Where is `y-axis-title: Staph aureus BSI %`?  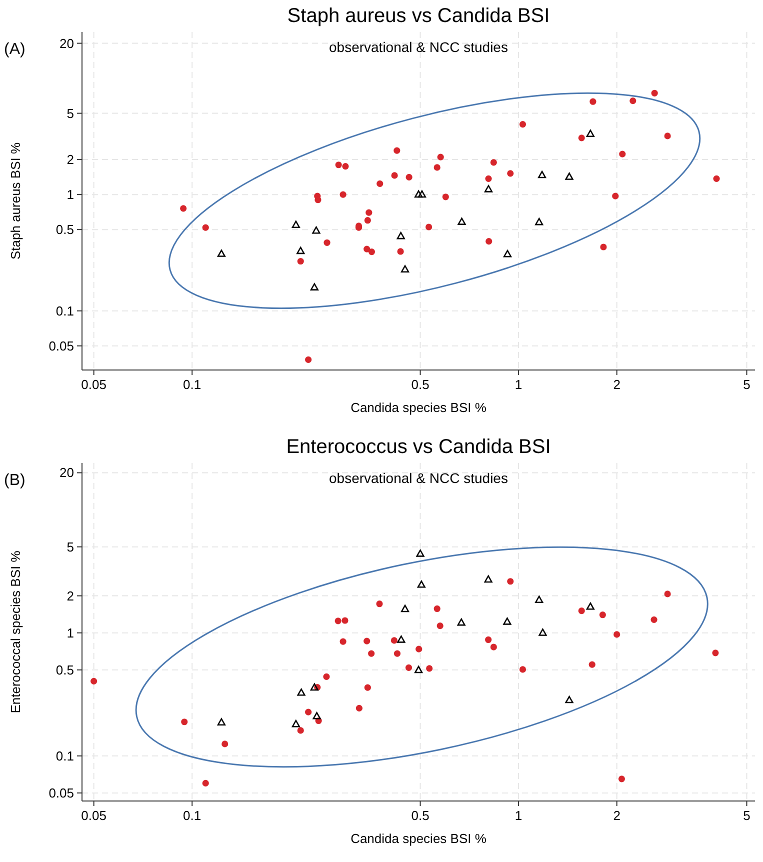
y-axis-title: Staph aureus BSI % is located at coordinates (15, 201).